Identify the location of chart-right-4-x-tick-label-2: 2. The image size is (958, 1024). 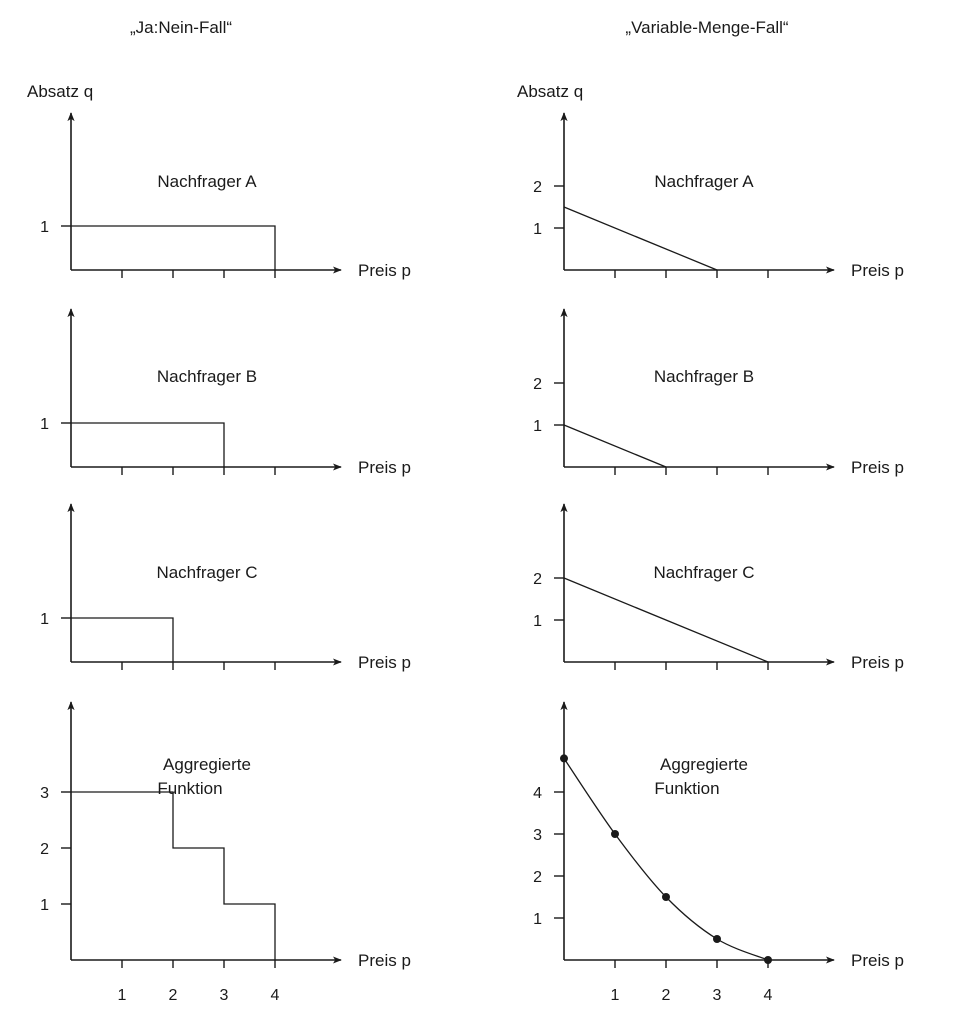
(666, 995).